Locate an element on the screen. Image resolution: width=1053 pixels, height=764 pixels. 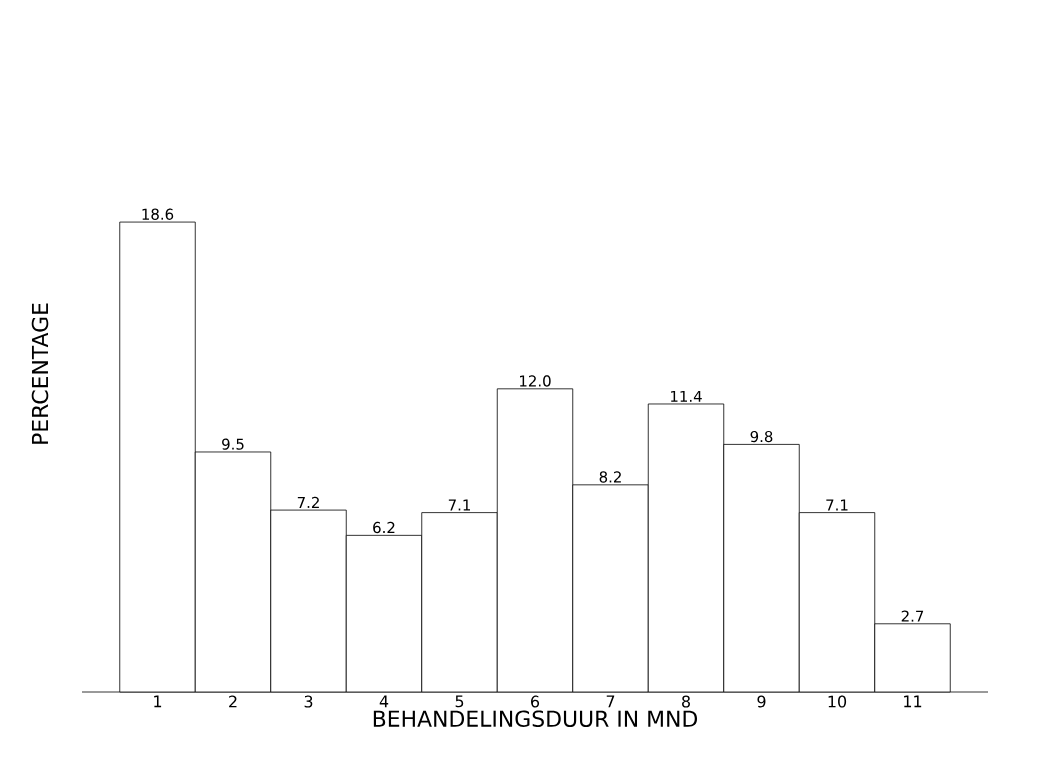
x-tick-label: 2 is located at coordinates (233, 701).